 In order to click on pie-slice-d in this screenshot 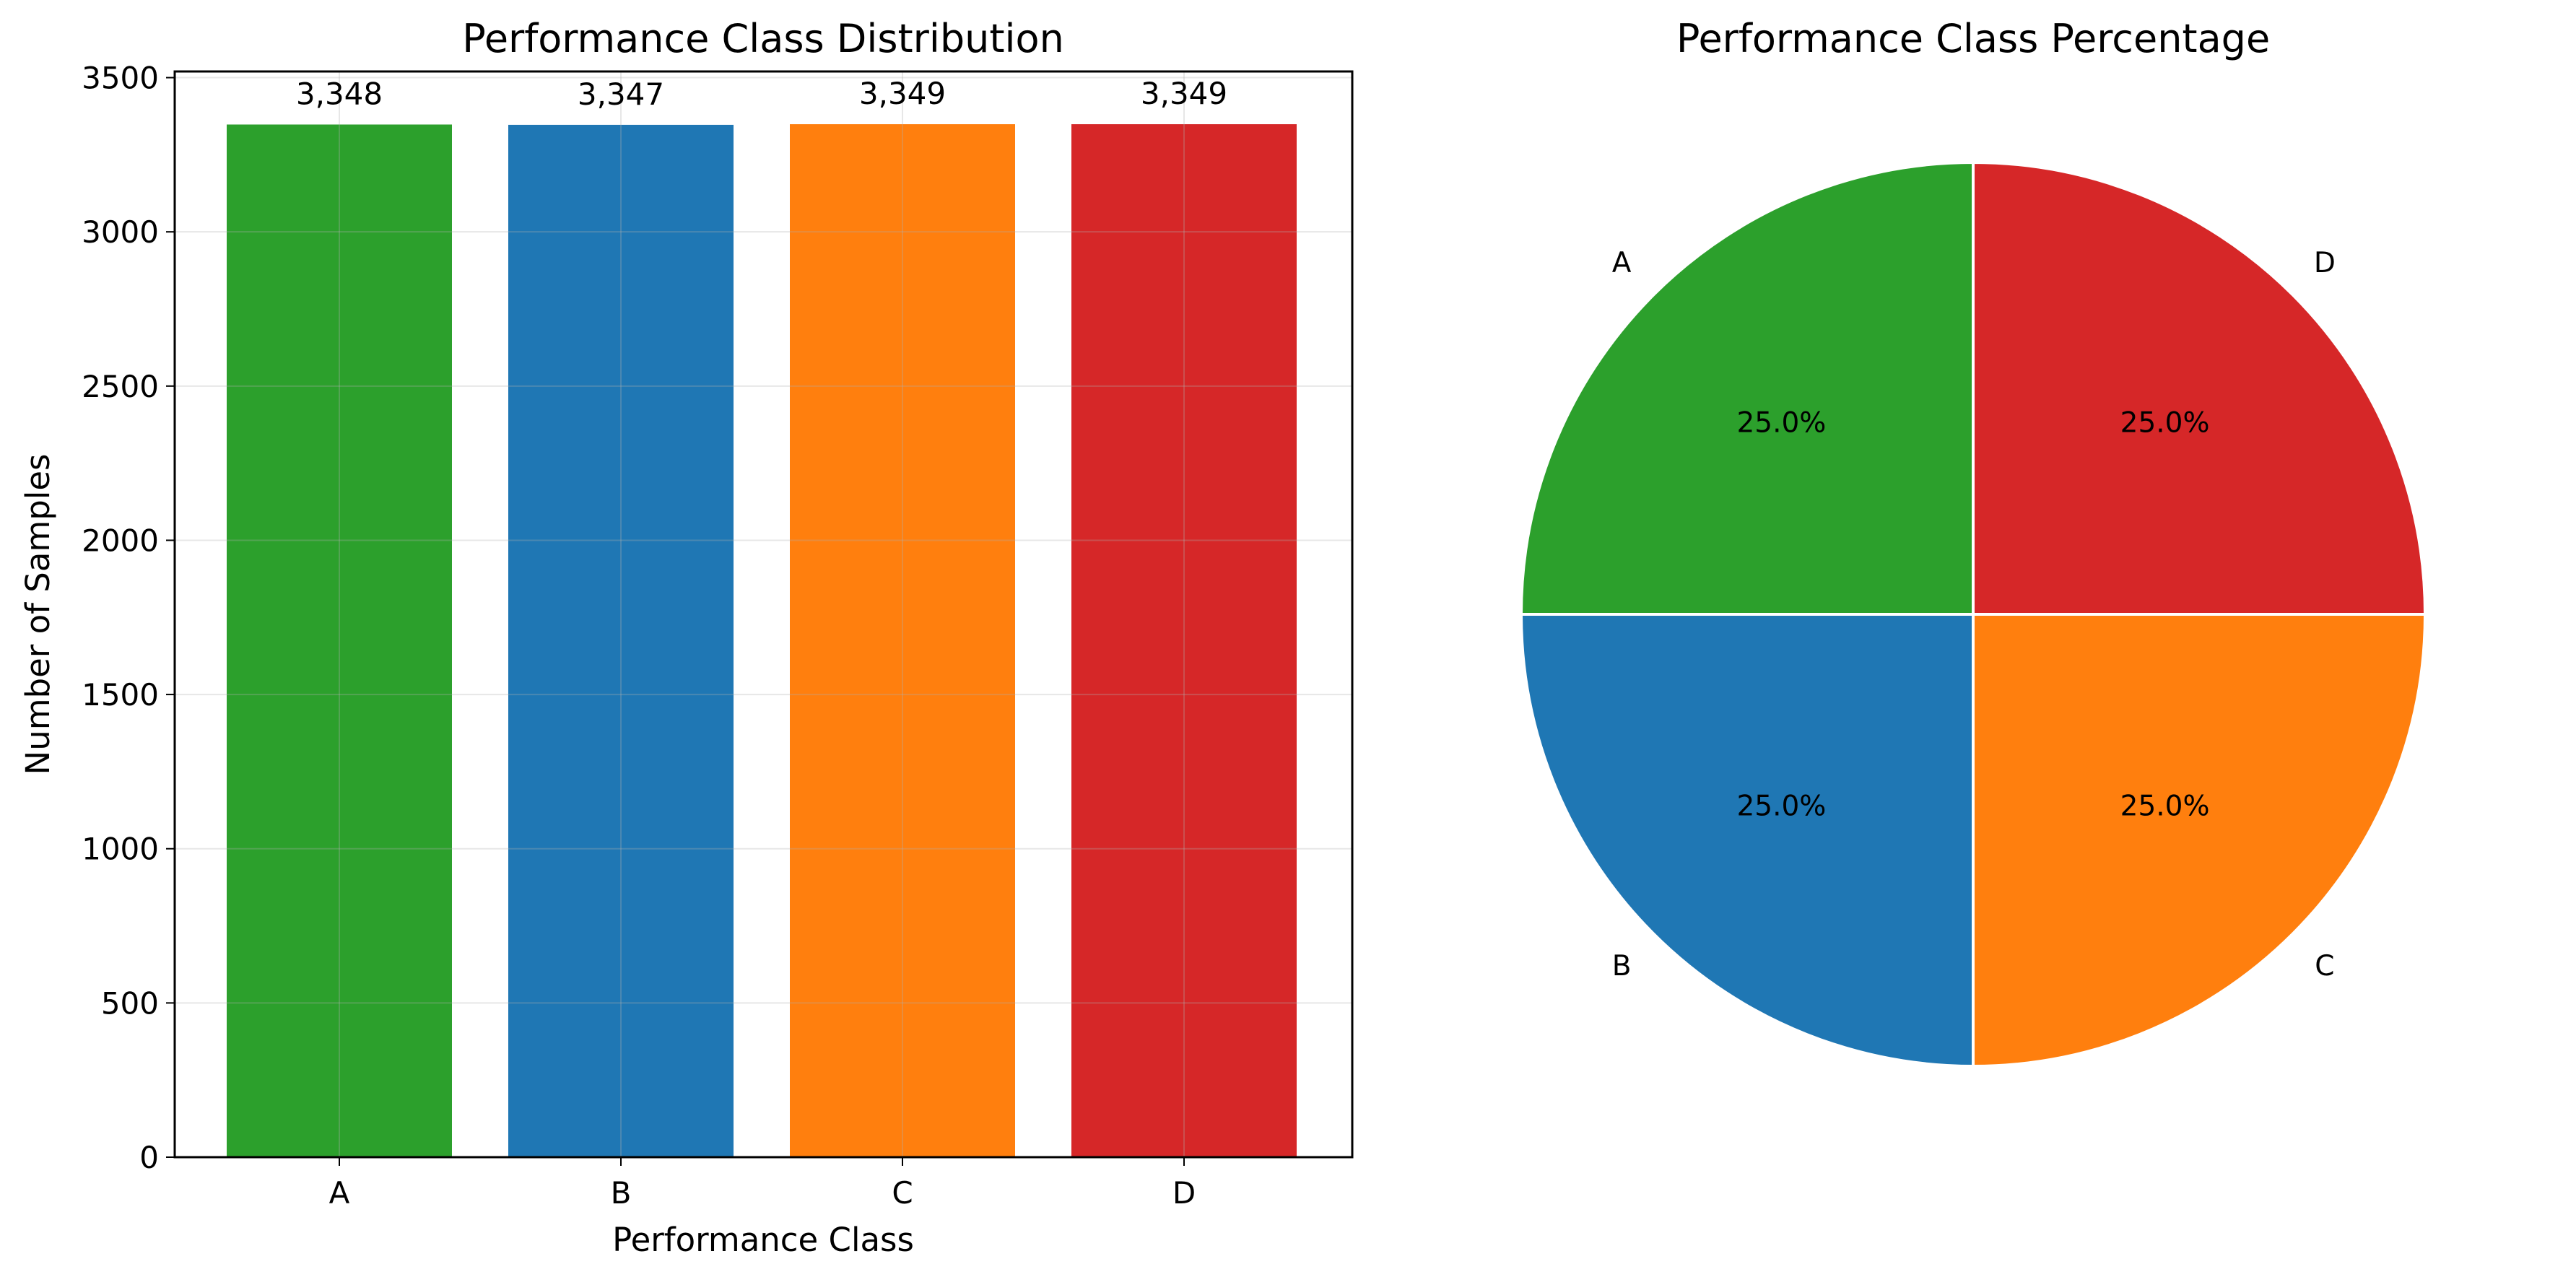, I will do `click(2199, 388)`.